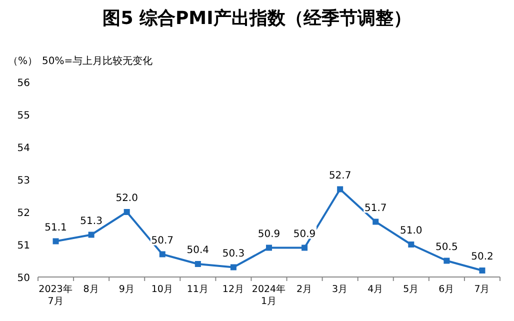  What do you see at coordinates (23, 116) in the screenshot?
I see `y-tick-label: 55` at bounding box center [23, 116].